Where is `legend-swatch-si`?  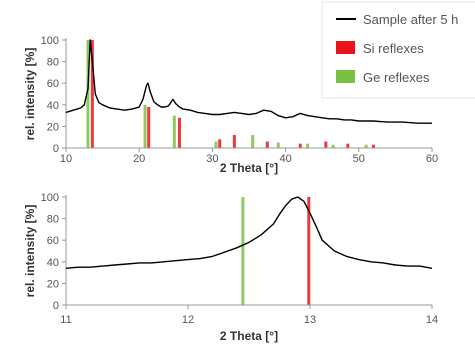 legend-swatch-si is located at coordinates (345, 47).